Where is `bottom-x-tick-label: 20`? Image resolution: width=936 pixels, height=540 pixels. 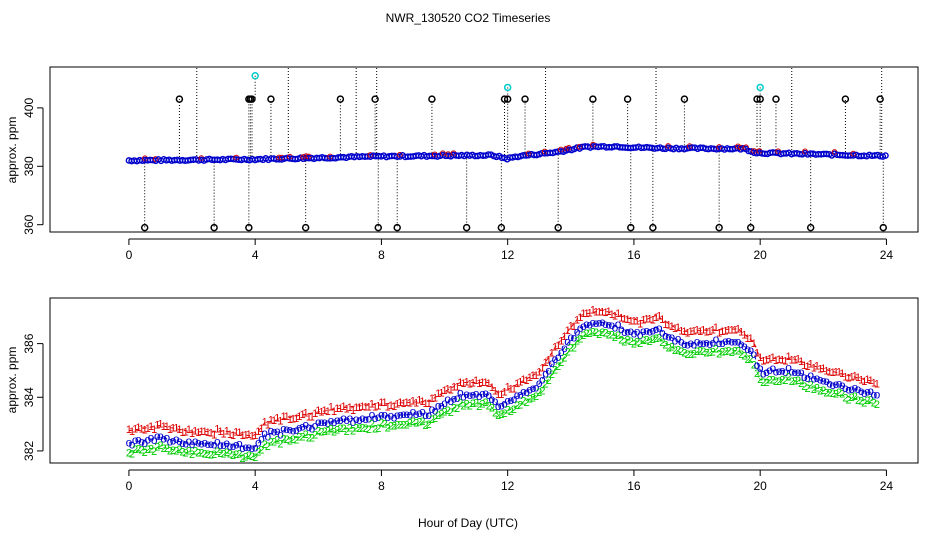
bottom-x-tick-label: 20 is located at coordinates (761, 486).